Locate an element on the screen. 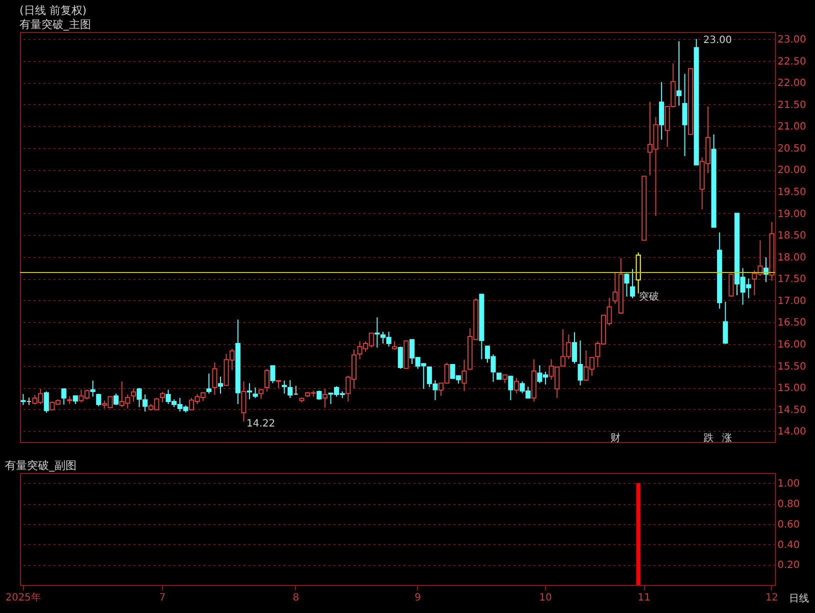 This screenshot has height=613, width=815. y-tick-label: 17.00 is located at coordinates (792, 301).